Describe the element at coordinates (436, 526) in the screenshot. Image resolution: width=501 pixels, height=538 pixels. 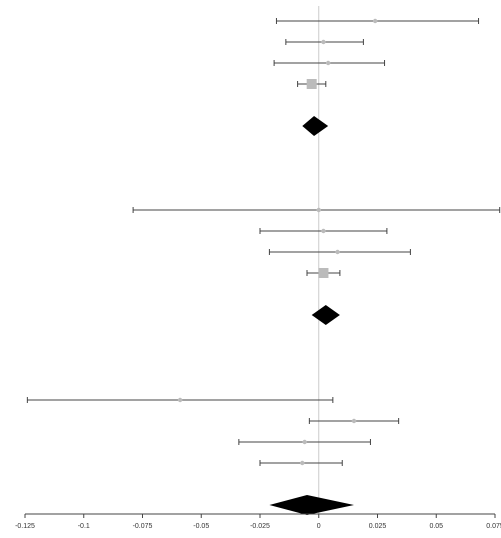
I see `x-tick-label: 0.05` at that location.